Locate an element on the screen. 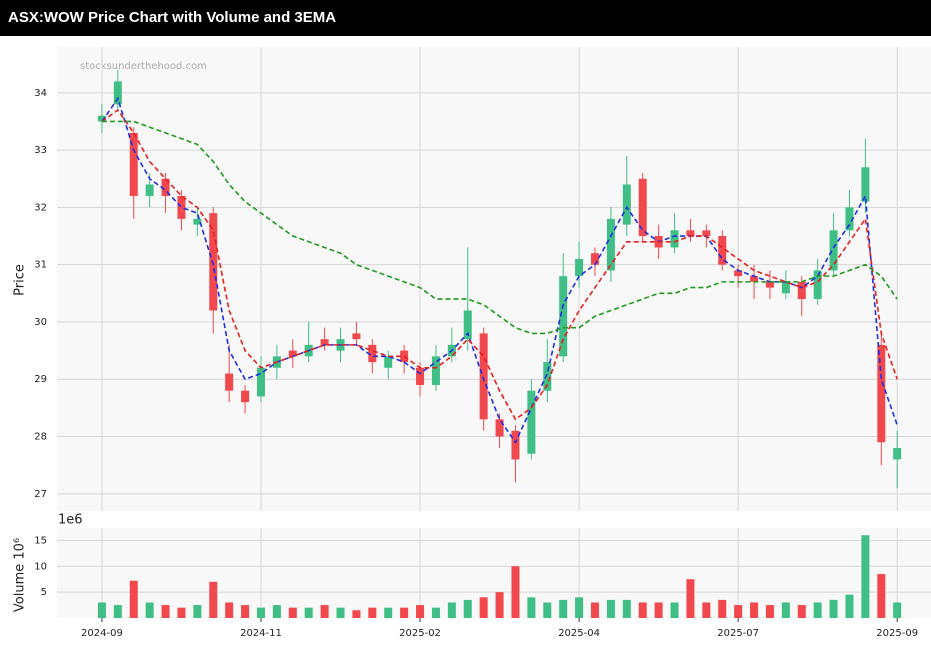 This screenshot has width=931, height=654. x-tick-label: 2025-09 is located at coordinates (897, 633).